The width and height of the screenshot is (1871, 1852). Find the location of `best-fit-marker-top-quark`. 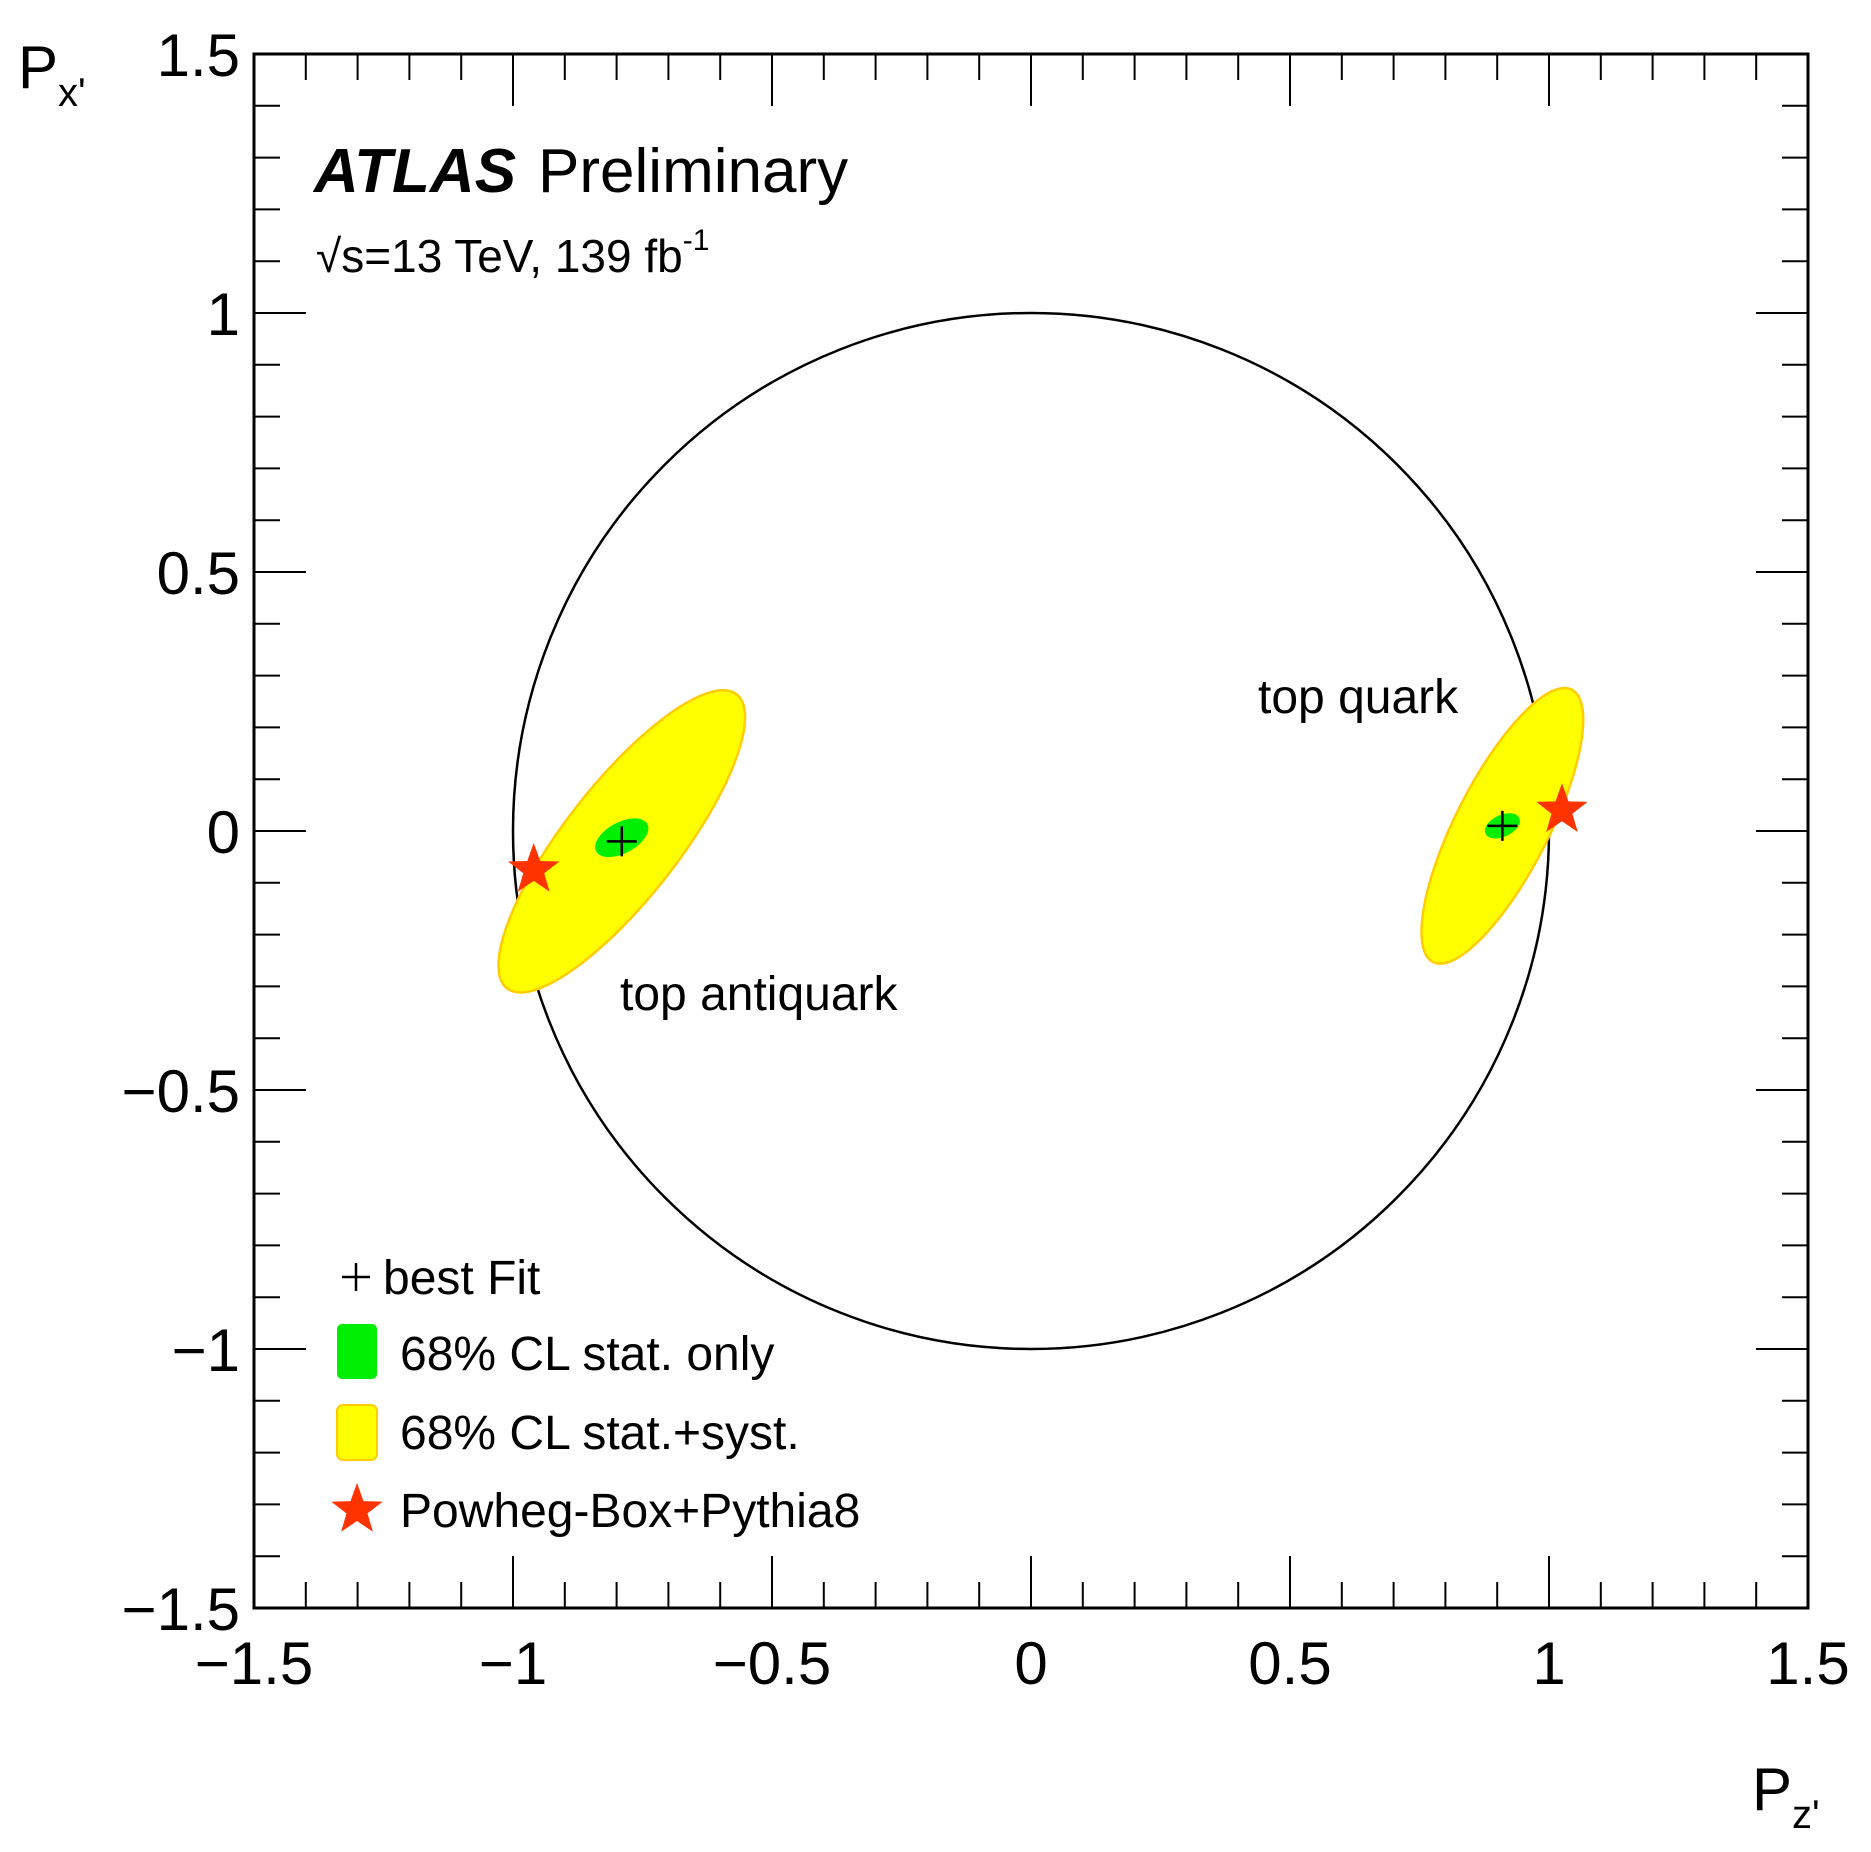

best-fit-marker-top-quark is located at coordinates (1502, 825).